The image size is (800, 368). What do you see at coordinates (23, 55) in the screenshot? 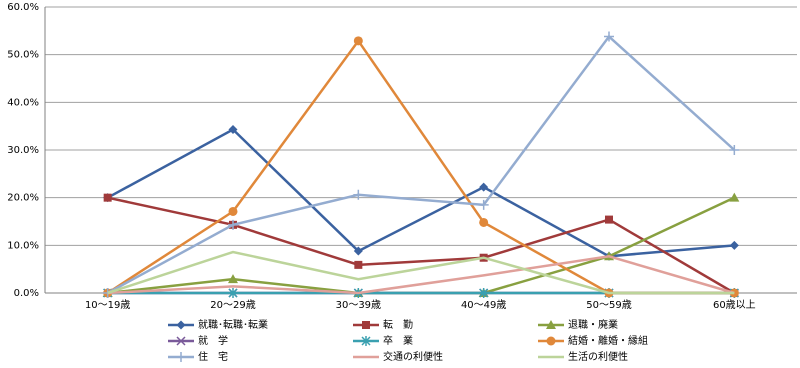
I see `y-tick-label: 50.0%` at bounding box center [23, 55].